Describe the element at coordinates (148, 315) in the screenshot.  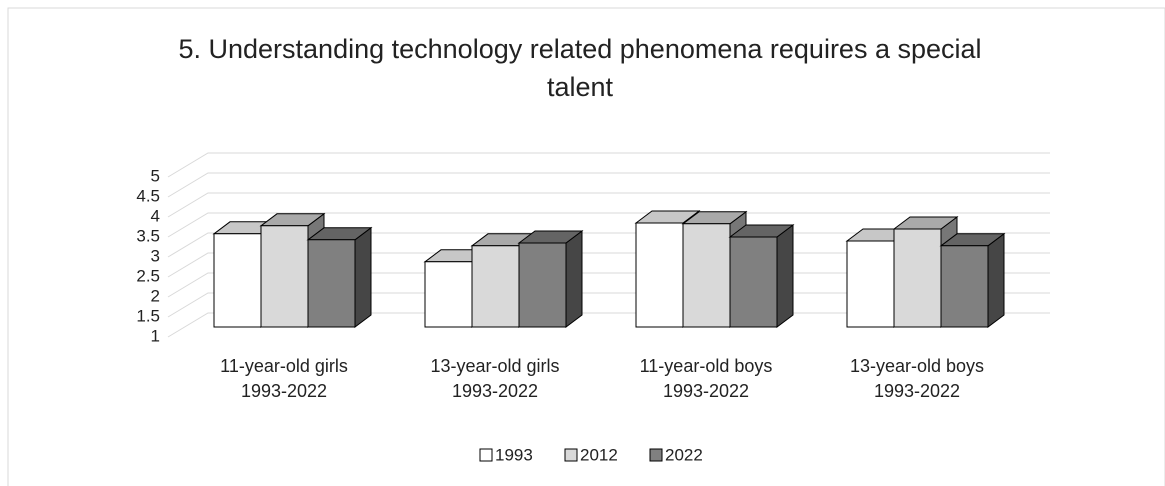
I see `y-tick-label: 1.5` at that location.